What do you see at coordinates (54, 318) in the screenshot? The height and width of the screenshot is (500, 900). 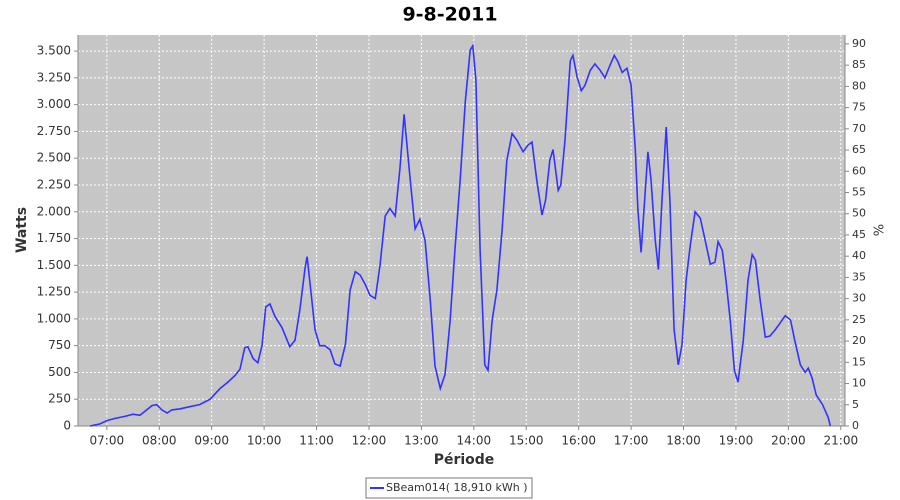 I see `y-tick-label: 1.000` at bounding box center [54, 318].